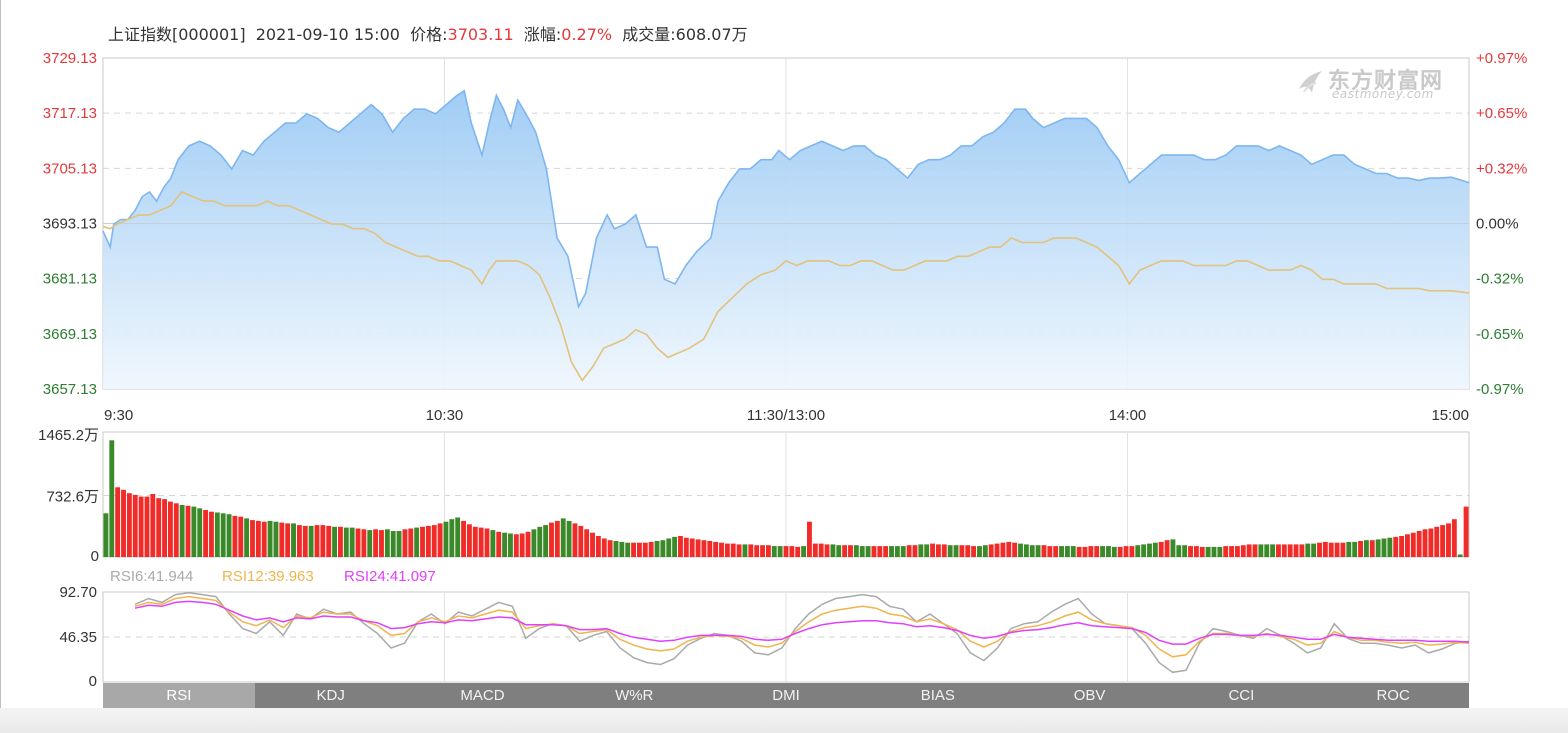  I want to click on tab-bias: BIAS, so click(937, 695).